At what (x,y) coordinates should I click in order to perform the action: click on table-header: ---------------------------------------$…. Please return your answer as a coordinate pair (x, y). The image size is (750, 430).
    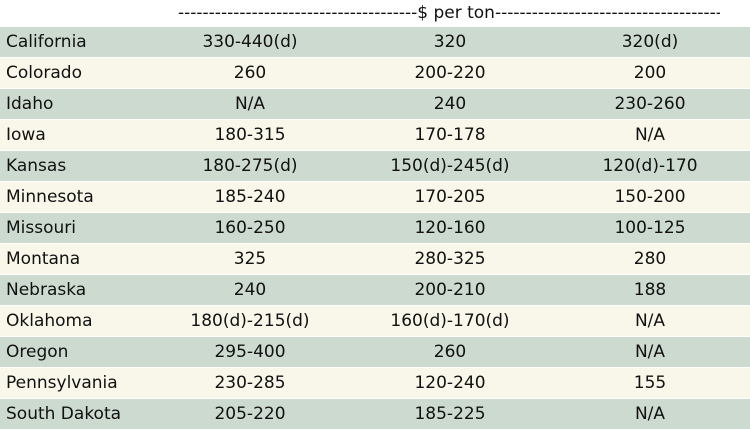
    Looking at the image, I should click on (375, 13).